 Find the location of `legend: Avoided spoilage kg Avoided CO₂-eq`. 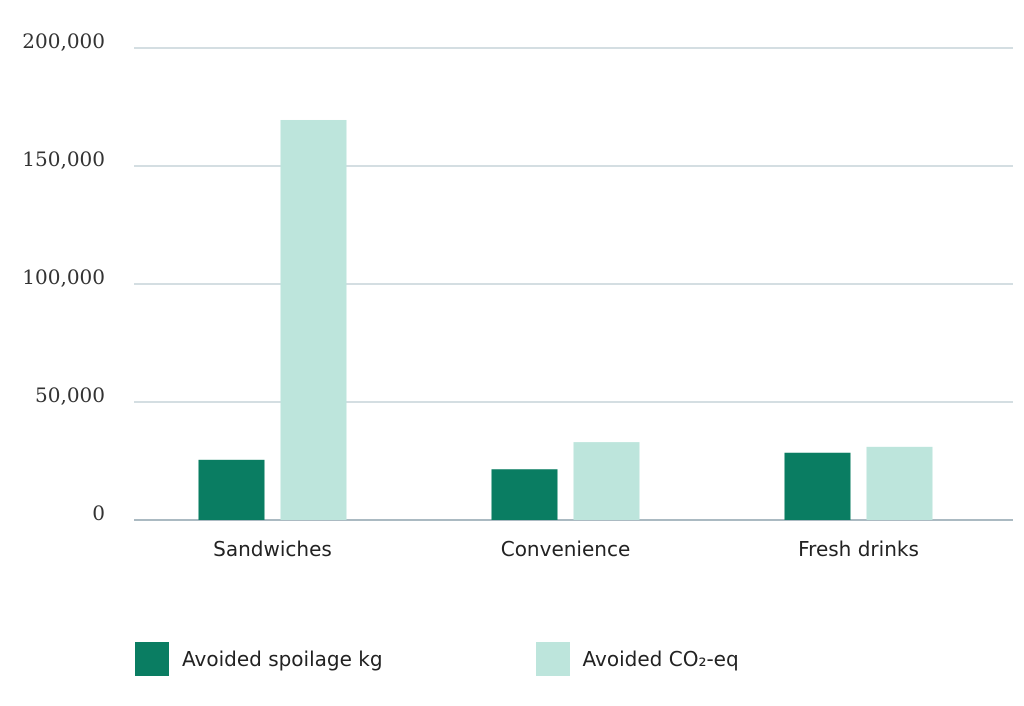

legend: Avoided spoilage kg Avoided CO₂-eq is located at coordinates (437, 659).